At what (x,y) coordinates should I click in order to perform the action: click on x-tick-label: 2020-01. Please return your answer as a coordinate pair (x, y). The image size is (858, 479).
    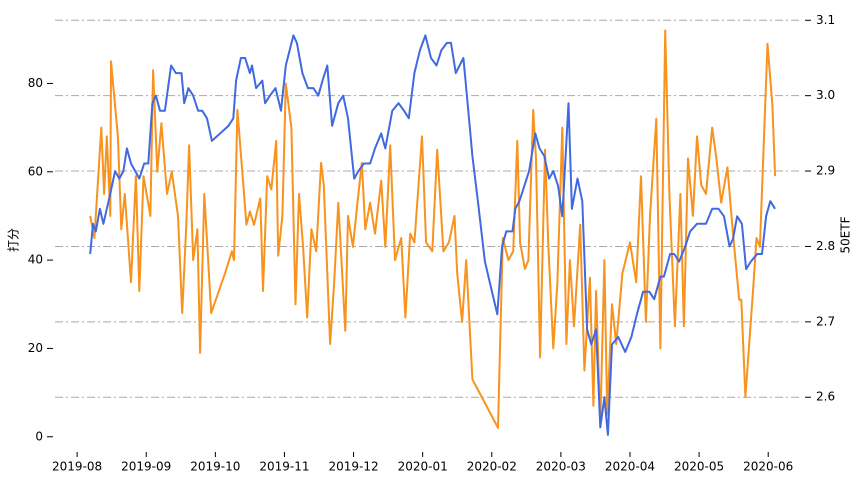
    Looking at the image, I should click on (423, 467).